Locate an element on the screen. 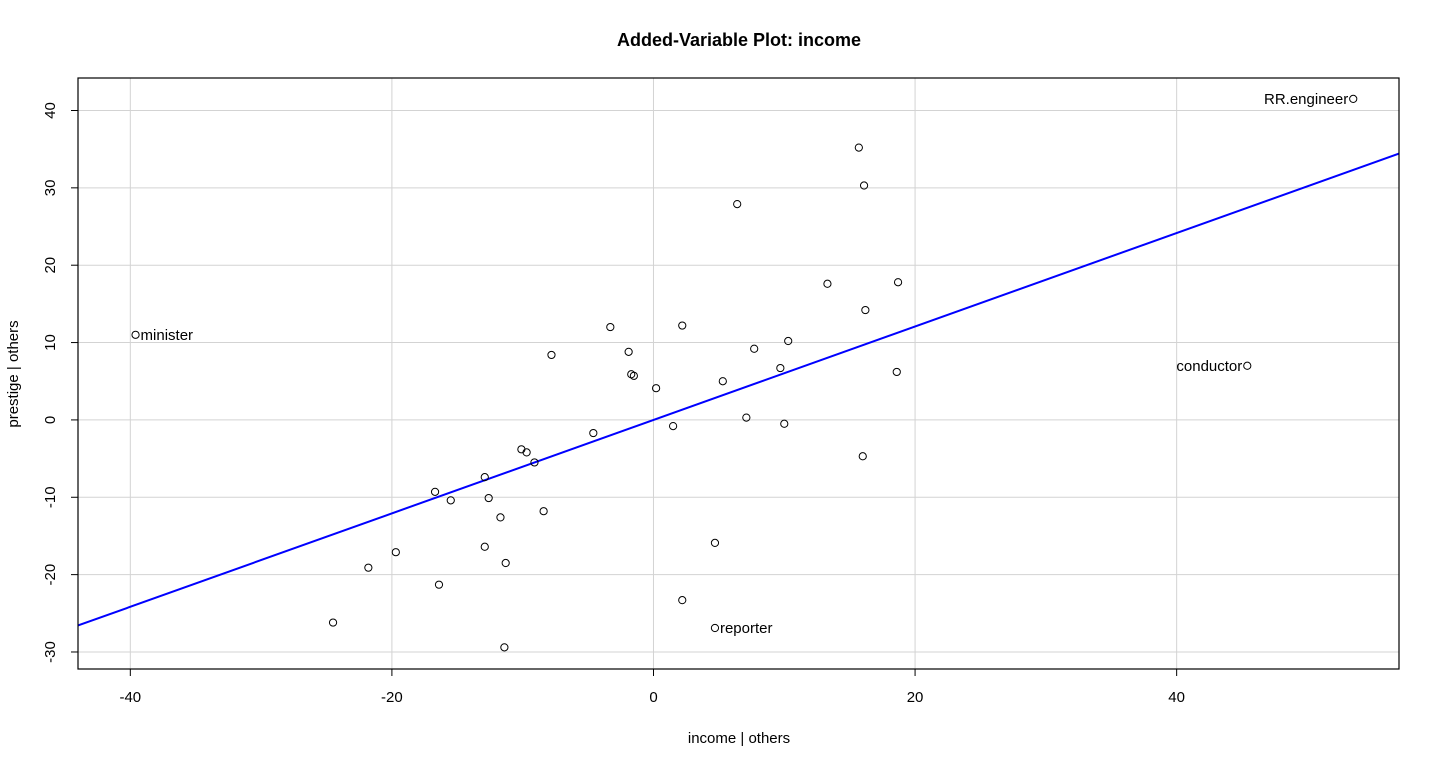 Image resolution: width=1440 pixels, height=768 pixels. x-axis-ticks: -40 -20 0 20 40 is located at coordinates (652, 687).